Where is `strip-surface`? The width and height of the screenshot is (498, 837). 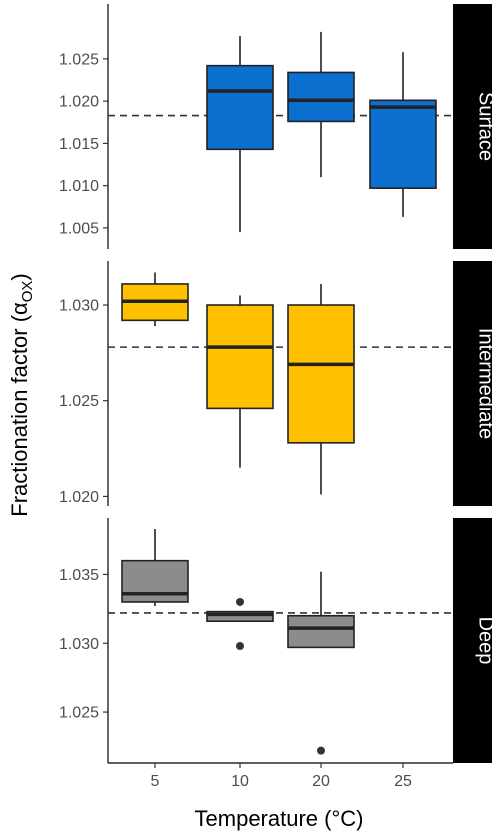
strip-surface is located at coordinates (472, 126).